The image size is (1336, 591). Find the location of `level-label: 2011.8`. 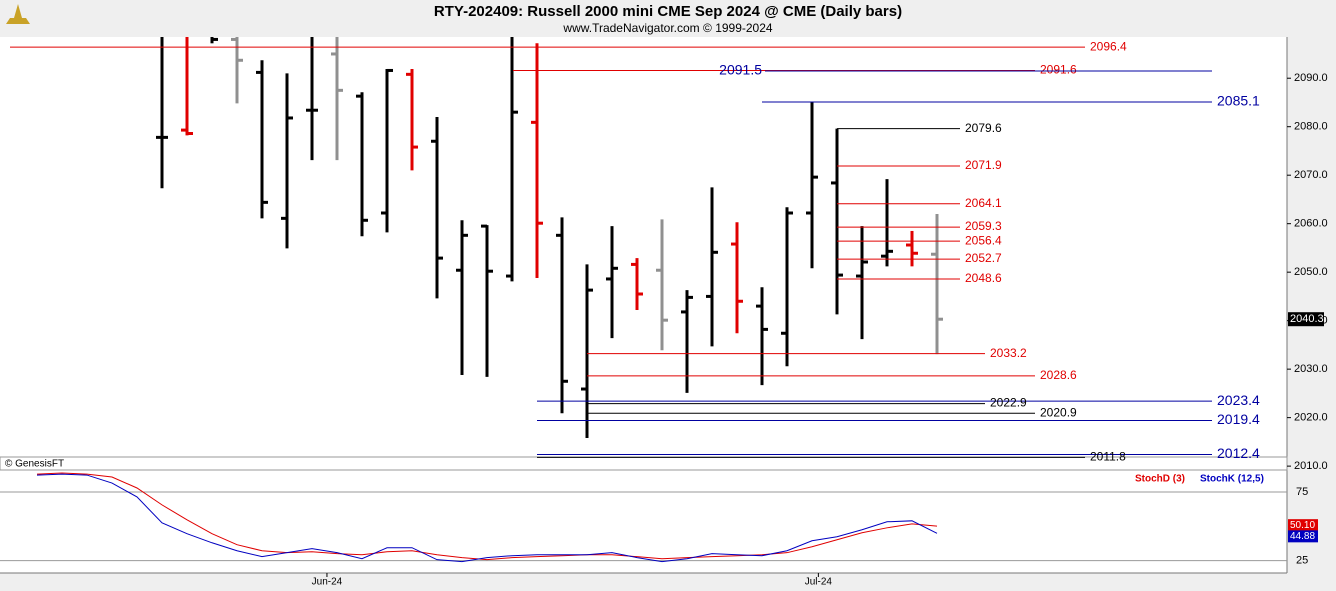

level-label: 2011.8 is located at coordinates (1108, 457).